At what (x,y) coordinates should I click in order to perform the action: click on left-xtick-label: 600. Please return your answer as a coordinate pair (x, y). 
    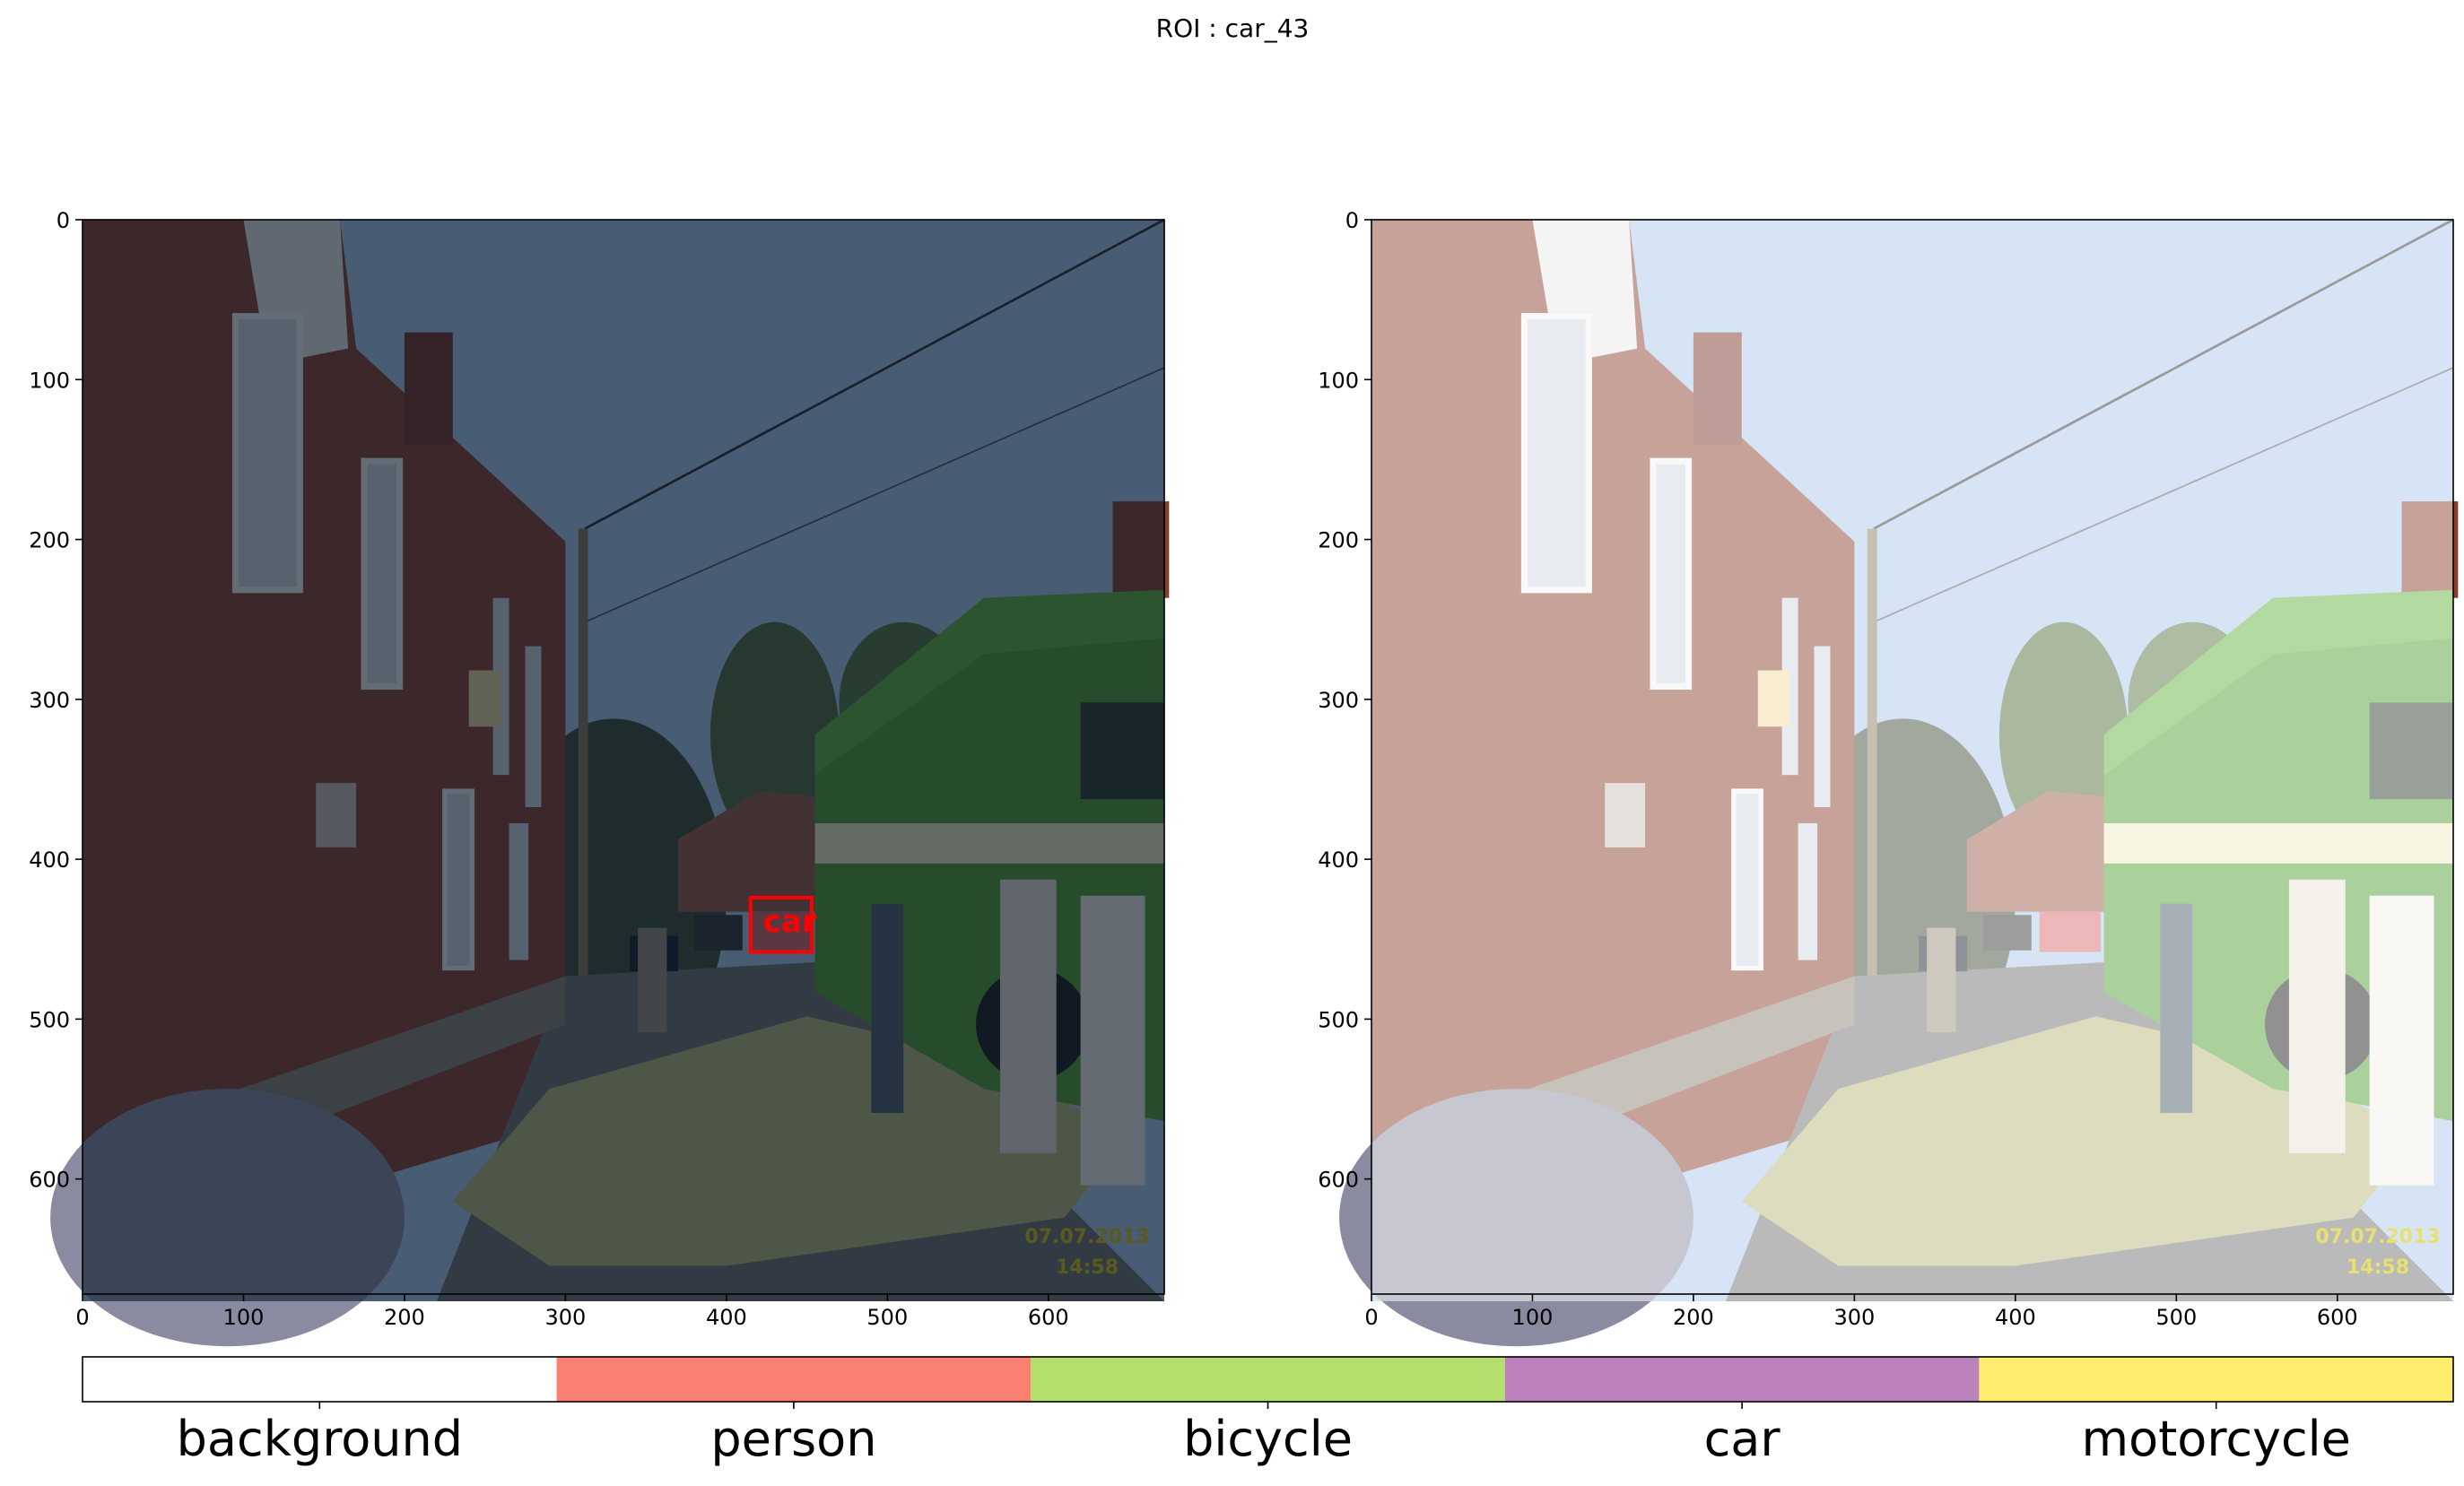
    Looking at the image, I should click on (1048, 1317).